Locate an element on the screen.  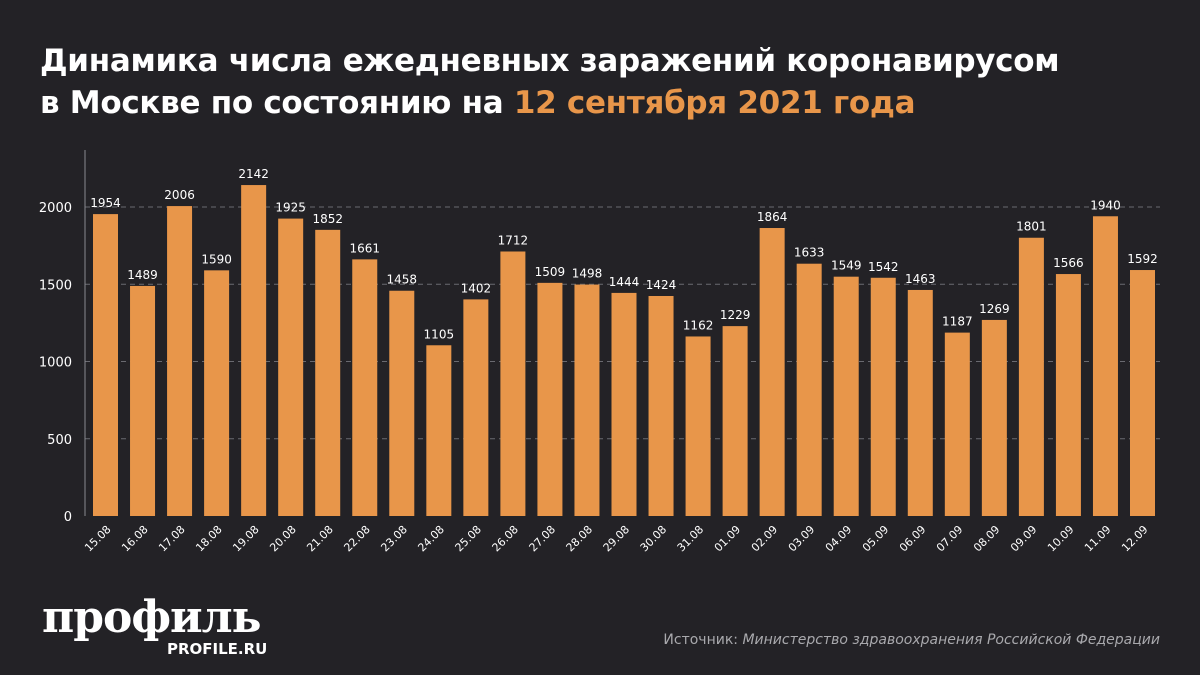
x-tick-label: 02.09 is located at coordinates (764, 538).